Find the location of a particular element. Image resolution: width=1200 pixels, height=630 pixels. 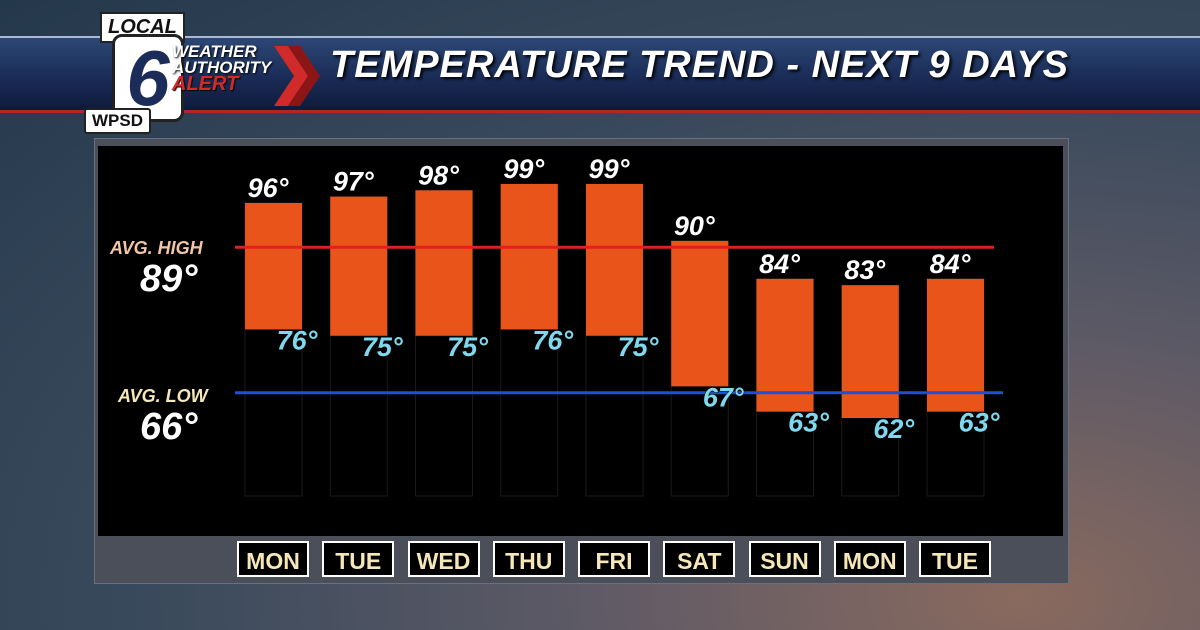

alert-line-authority: AUTHORITY is located at coordinates (222, 67).